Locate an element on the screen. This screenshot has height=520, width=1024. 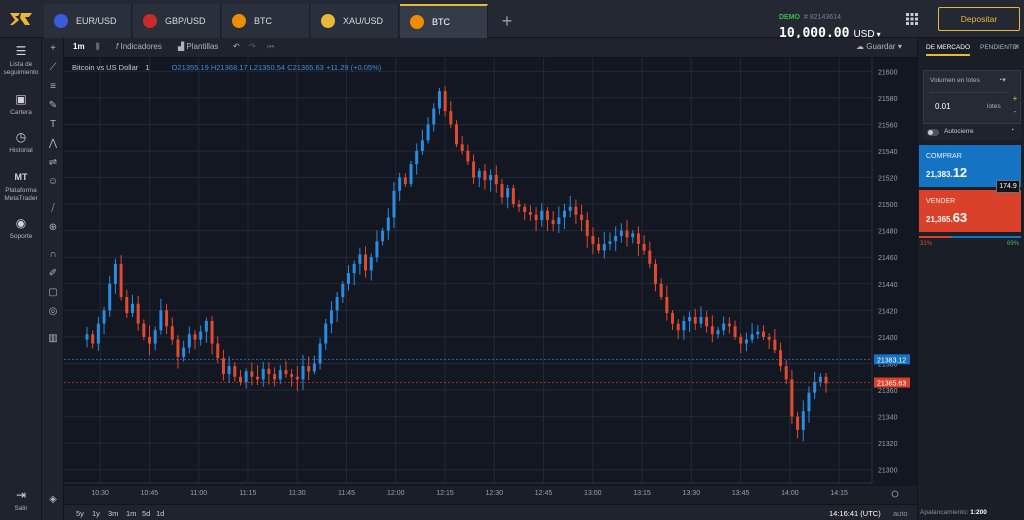
magnet-icon: ∩ is located at coordinates (53, 254).